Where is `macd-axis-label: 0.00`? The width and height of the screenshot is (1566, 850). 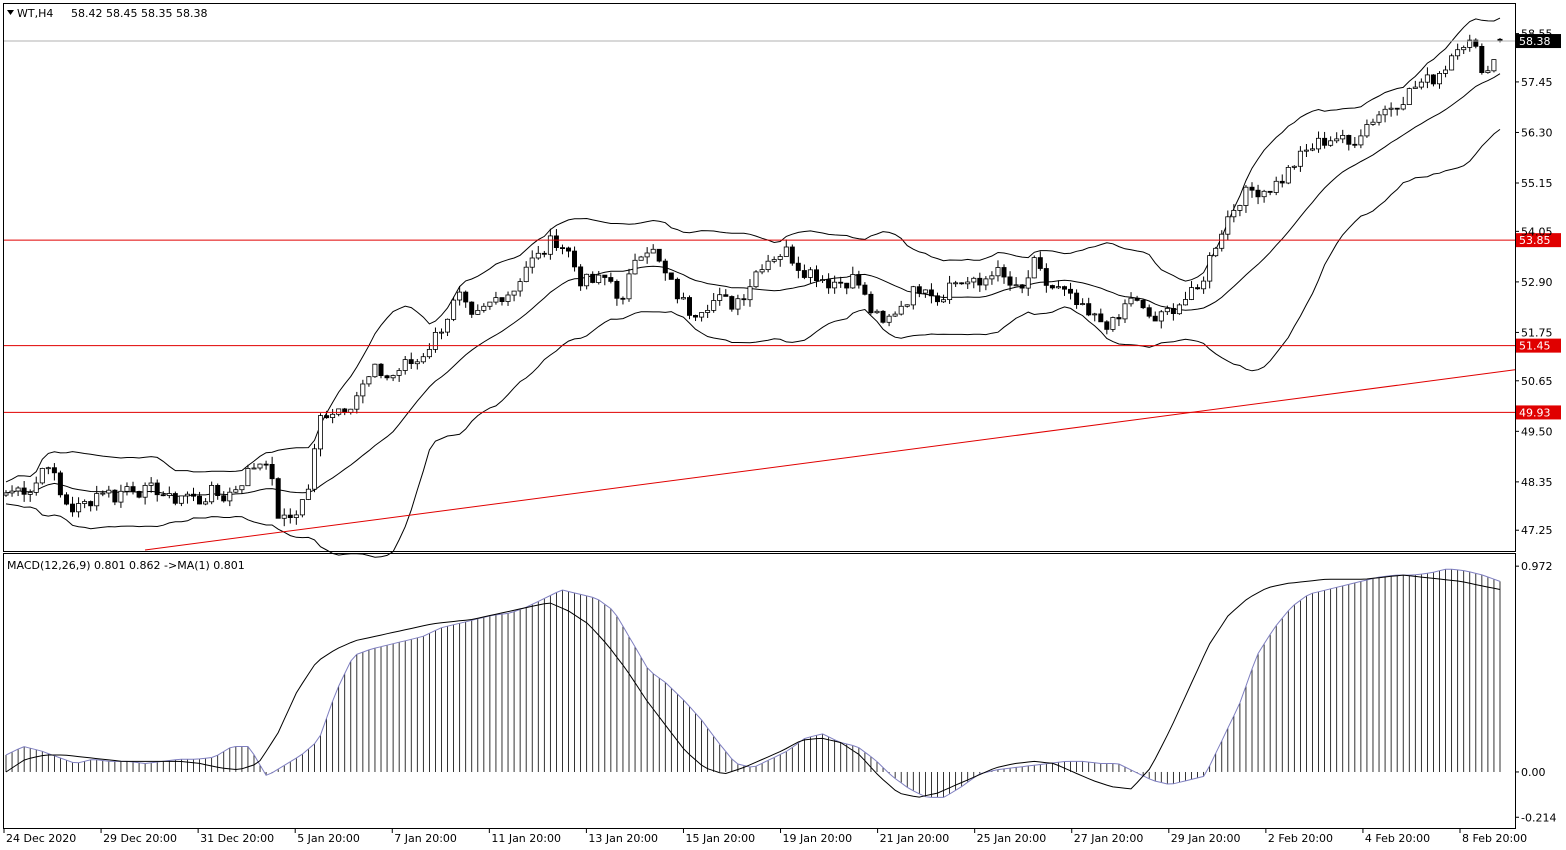
macd-axis-label: 0.00 is located at coordinates (1533, 772).